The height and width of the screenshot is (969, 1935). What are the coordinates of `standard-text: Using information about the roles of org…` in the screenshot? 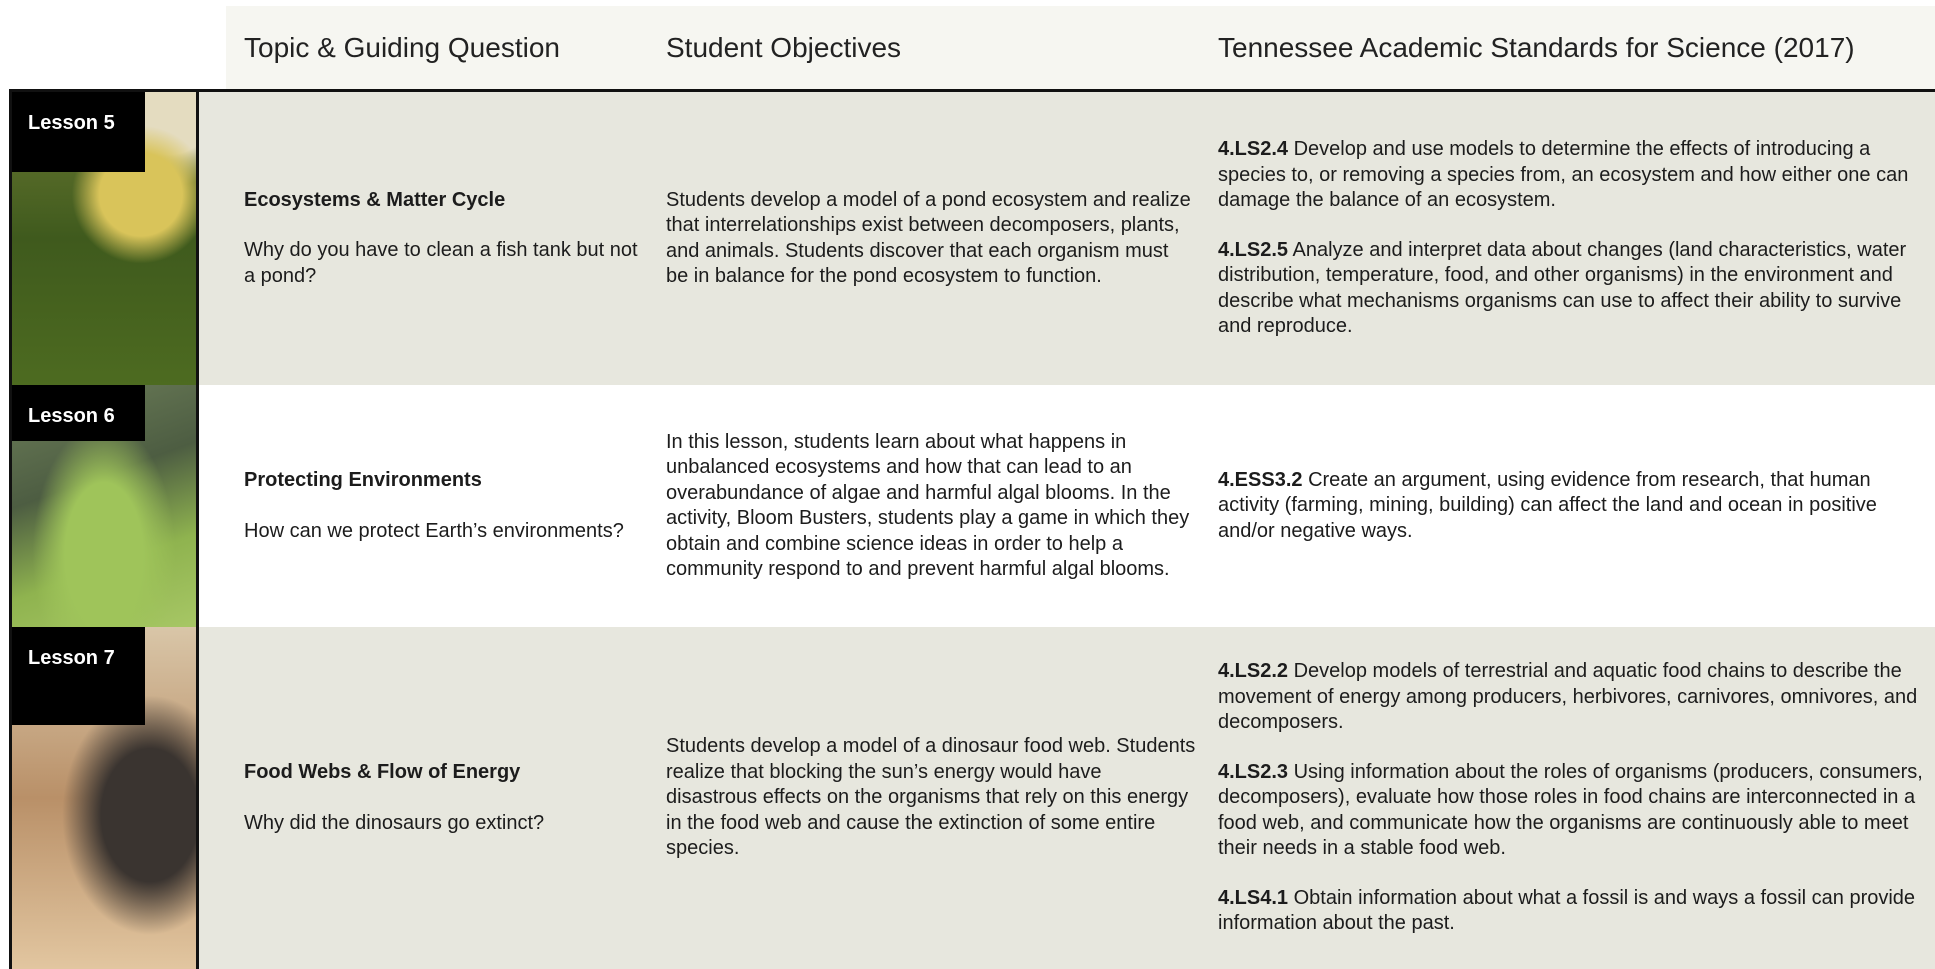 It's located at (1570, 810).